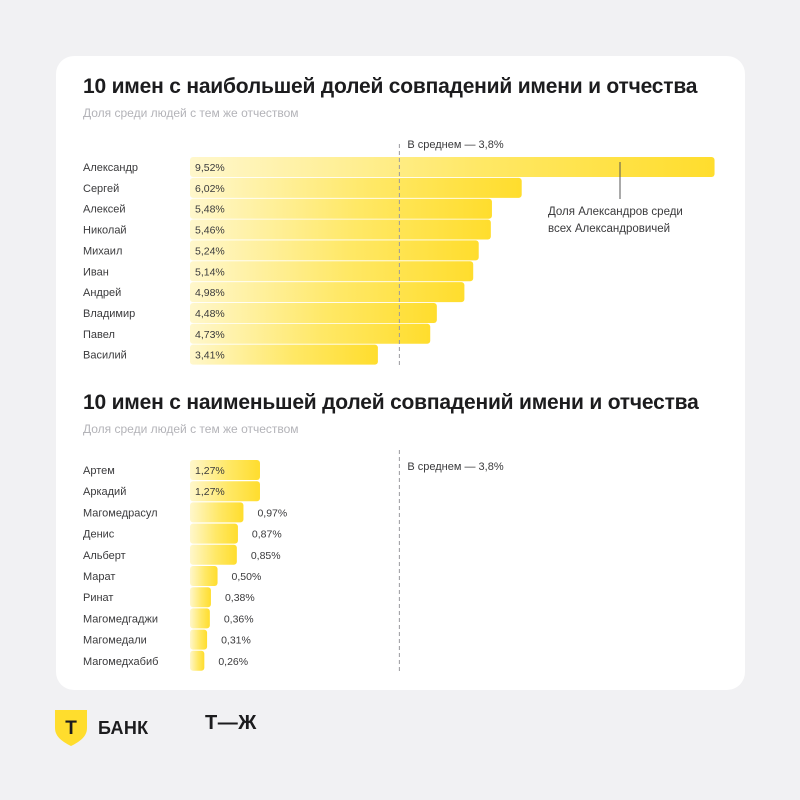  What do you see at coordinates (210, 231) in the screenshot?
I see `value-label: 5,46%` at bounding box center [210, 231].